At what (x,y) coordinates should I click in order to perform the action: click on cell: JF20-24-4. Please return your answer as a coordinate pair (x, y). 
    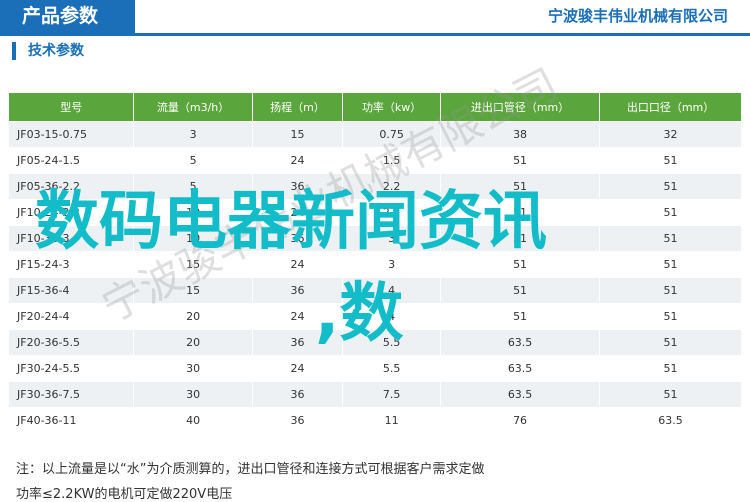
    Looking at the image, I should click on (71, 316).